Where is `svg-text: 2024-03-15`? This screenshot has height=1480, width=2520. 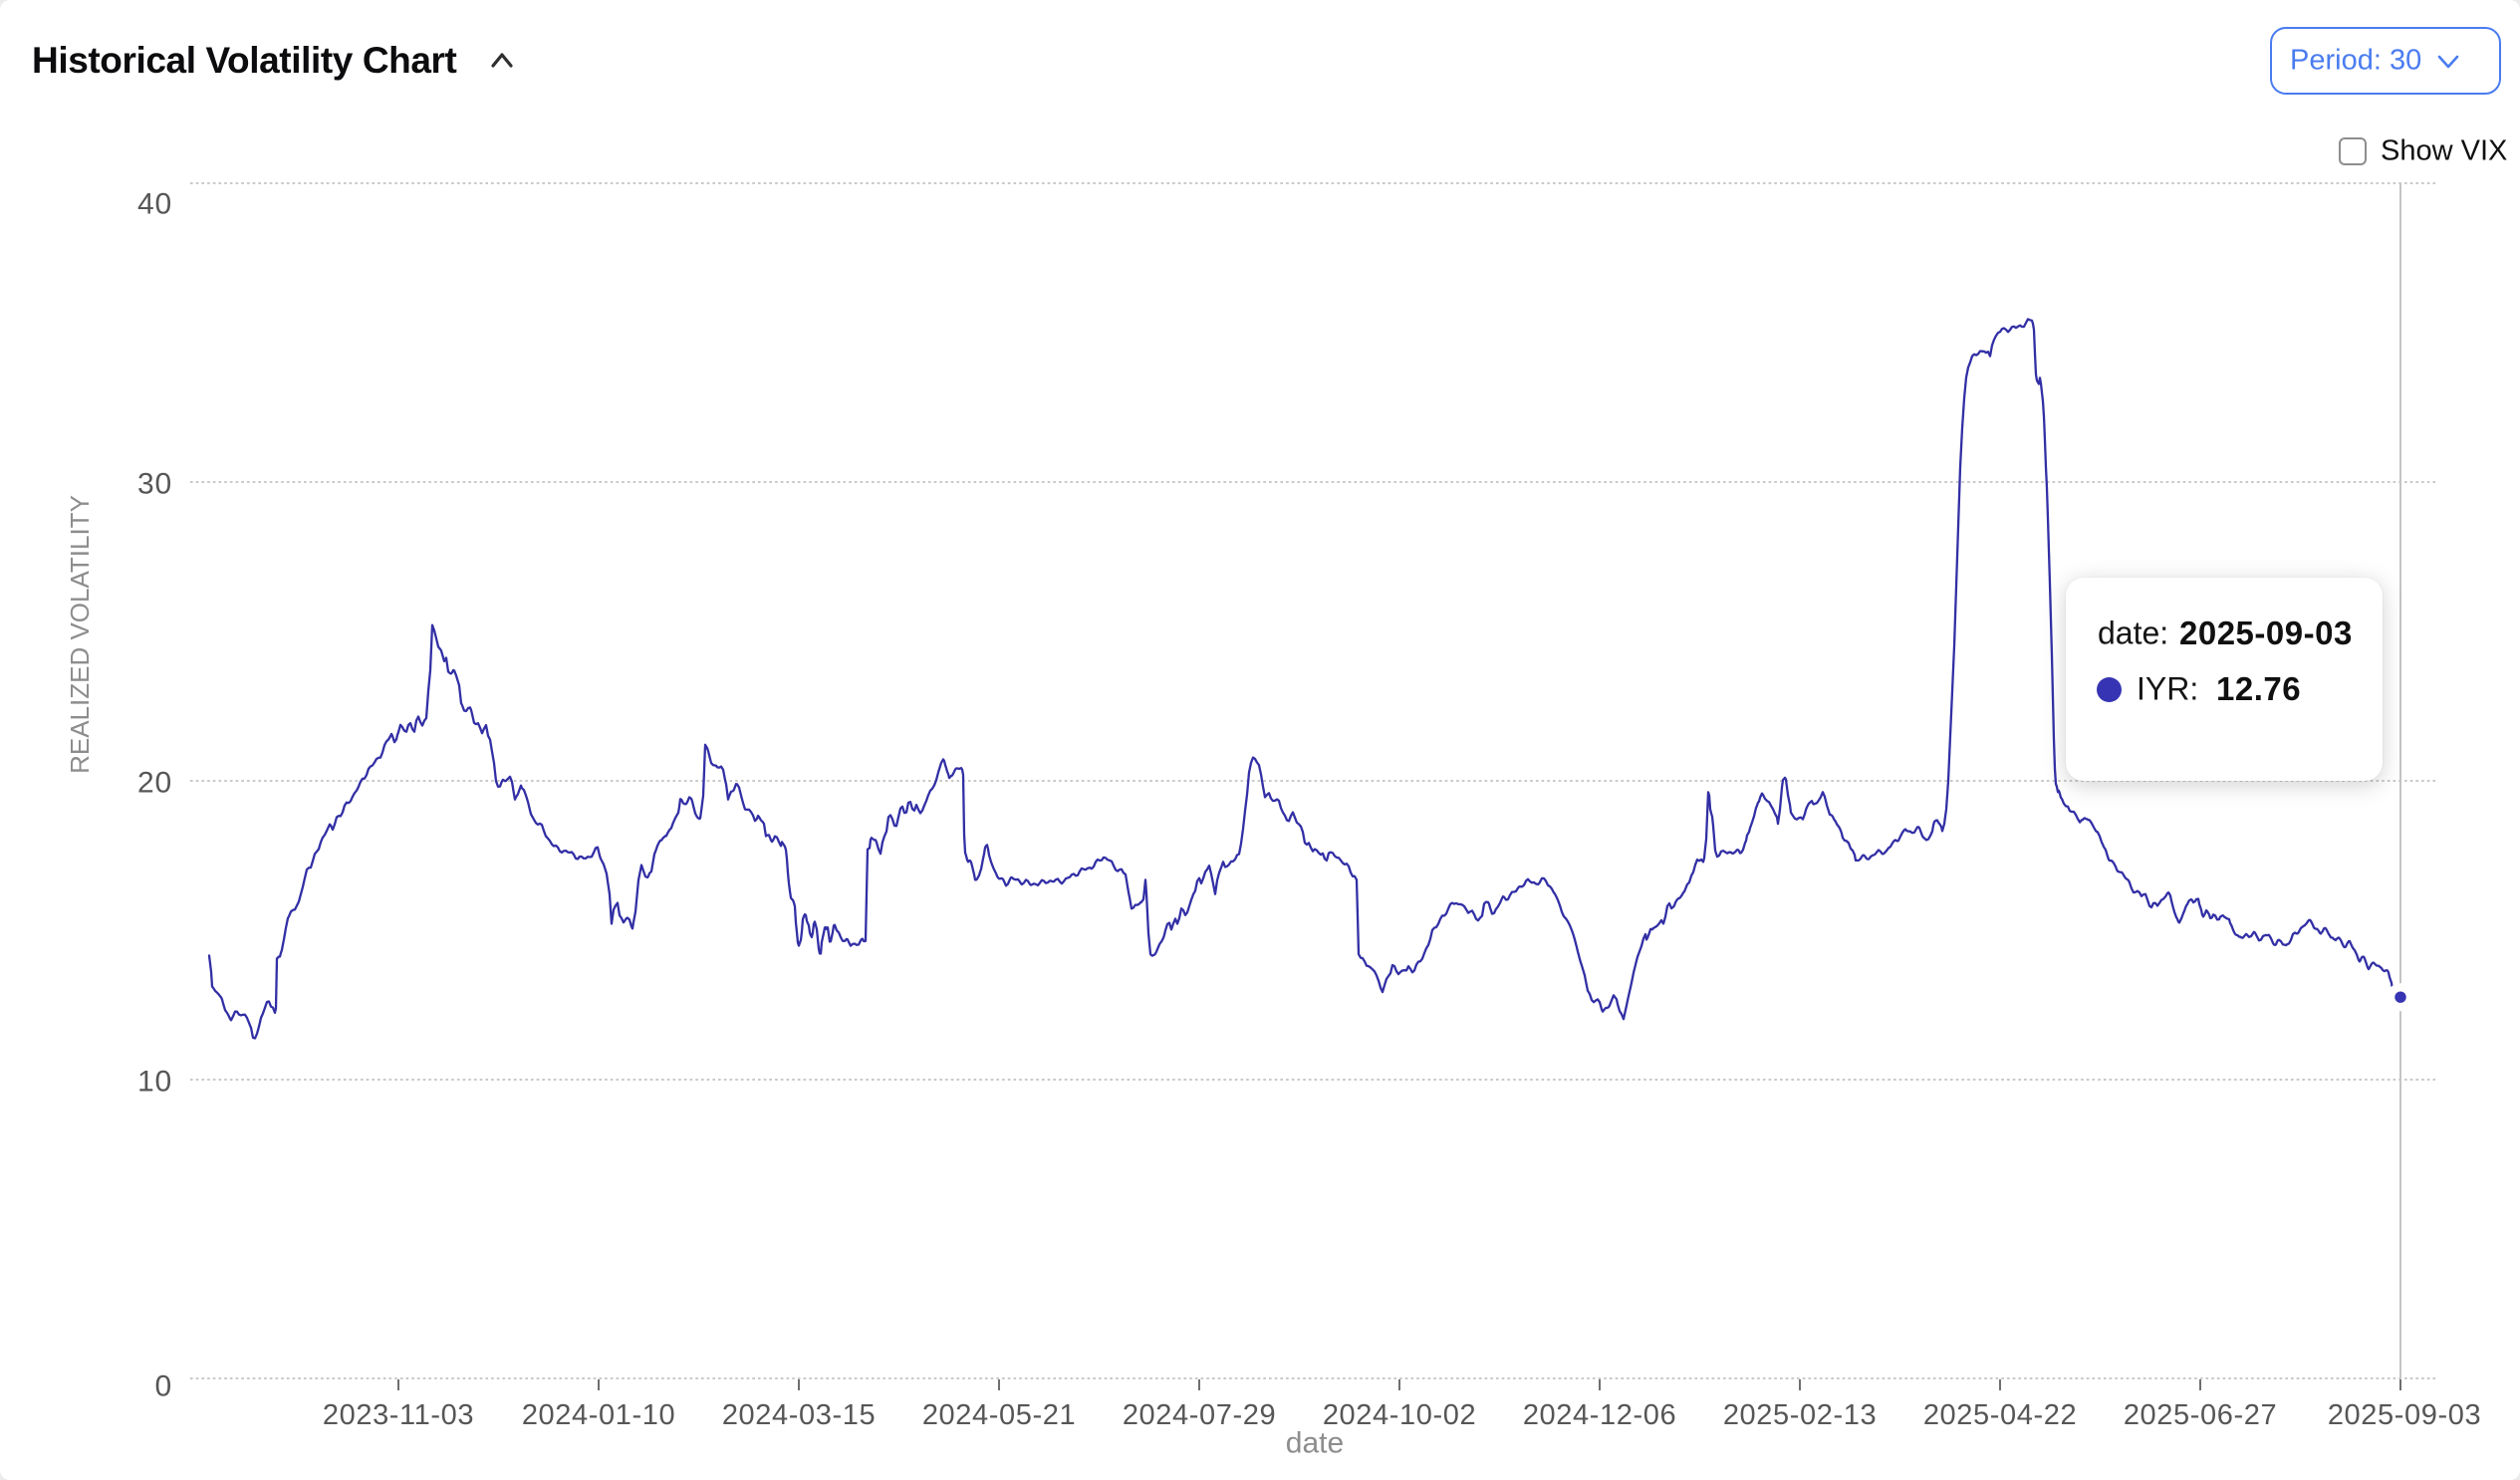 svg-text: 2024-03-15 is located at coordinates (799, 1415).